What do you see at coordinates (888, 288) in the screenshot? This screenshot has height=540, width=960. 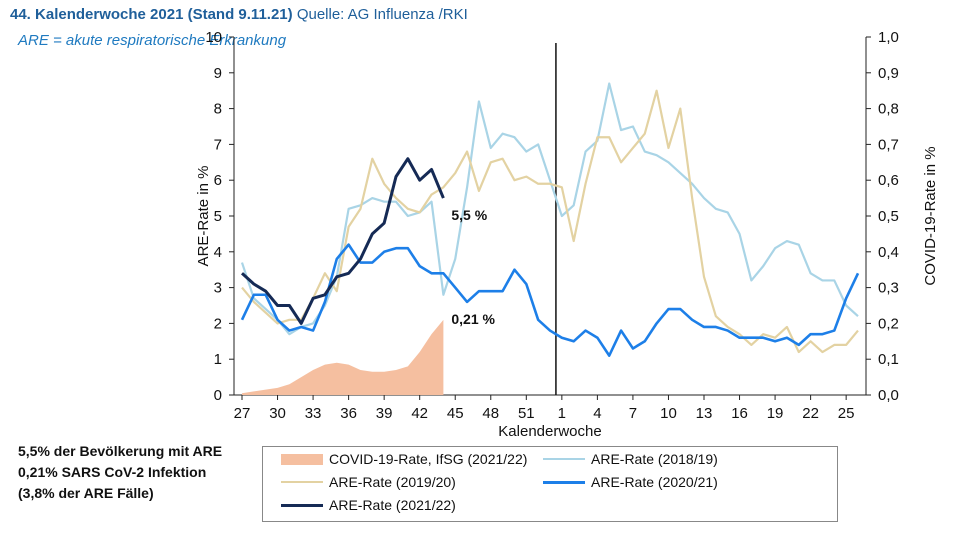 I see `right-tick-label: 0,3` at bounding box center [888, 288].